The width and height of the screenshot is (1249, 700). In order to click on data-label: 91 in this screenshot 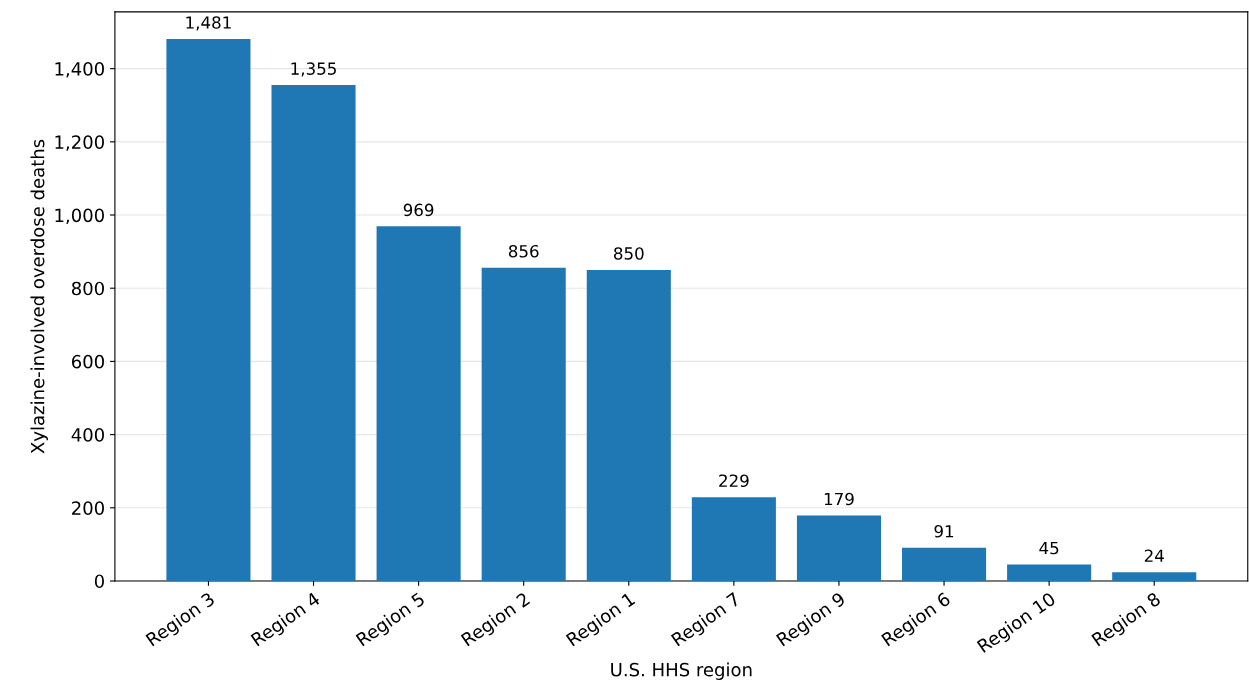, I will do `click(944, 531)`.